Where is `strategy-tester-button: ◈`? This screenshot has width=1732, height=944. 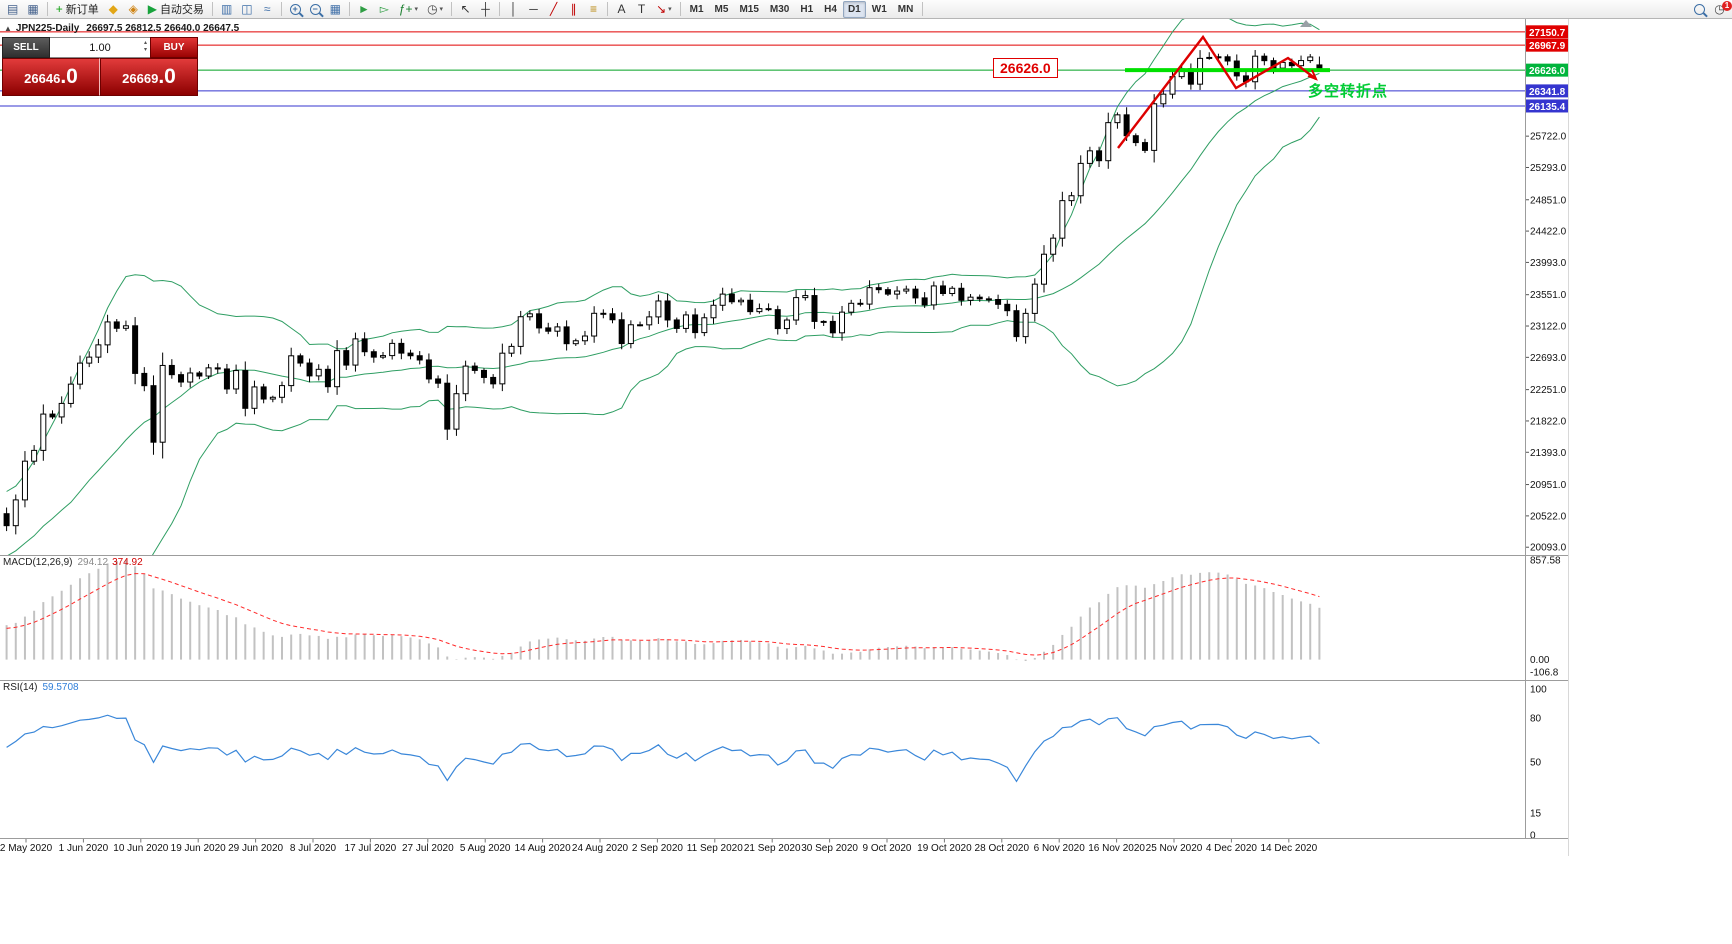 strategy-tester-button: ◈ is located at coordinates (133, 9).